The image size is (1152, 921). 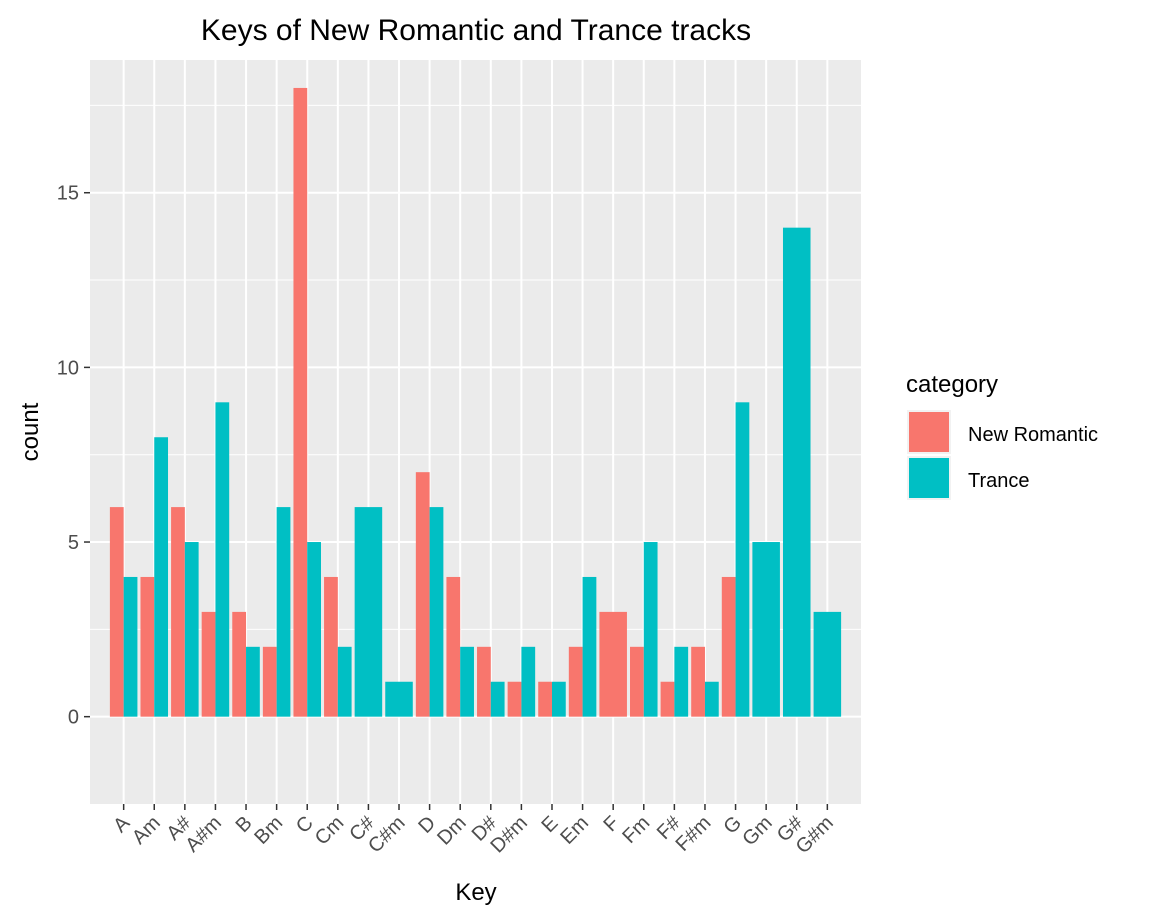 I want to click on bar-trance-cm, so click(x=344, y=681).